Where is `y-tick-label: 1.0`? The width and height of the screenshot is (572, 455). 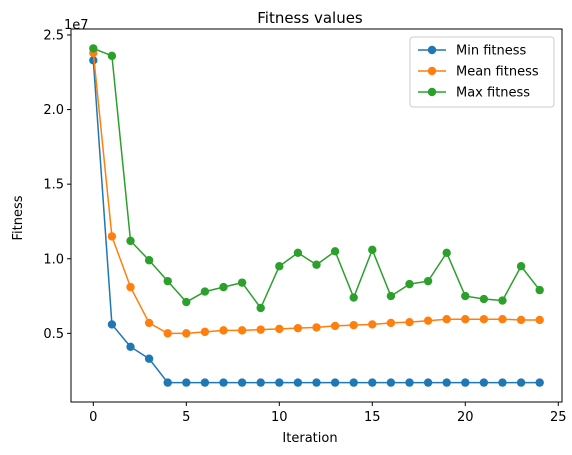
y-tick-label: 1.0 is located at coordinates (53, 259).